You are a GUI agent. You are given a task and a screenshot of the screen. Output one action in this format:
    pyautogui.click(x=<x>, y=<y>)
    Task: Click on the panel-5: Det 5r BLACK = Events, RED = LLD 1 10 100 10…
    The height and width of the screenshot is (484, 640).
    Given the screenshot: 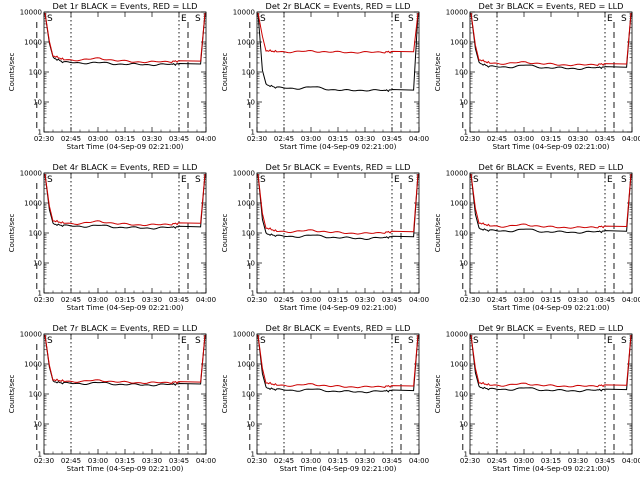 What is the action you would take?
    pyautogui.click(x=325, y=237)
    